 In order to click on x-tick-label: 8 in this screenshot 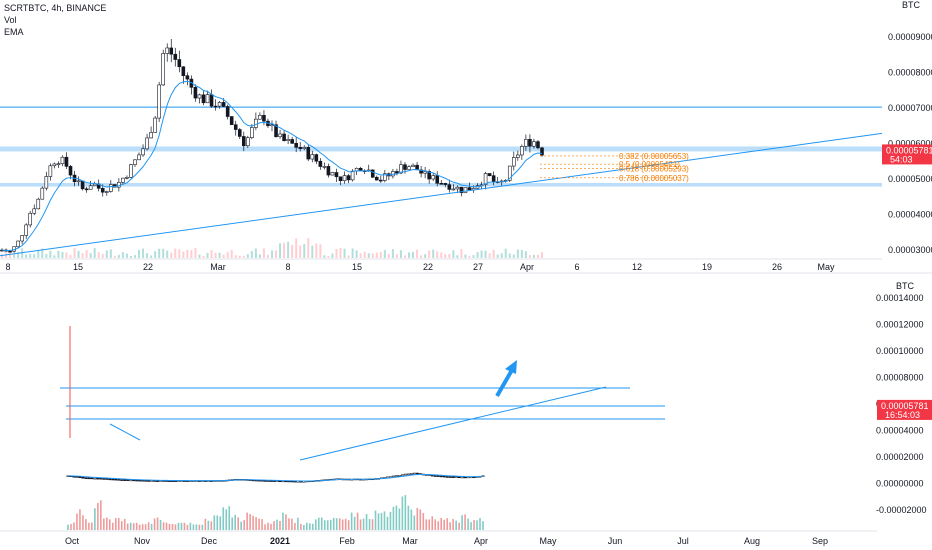, I will do `click(7, 267)`.